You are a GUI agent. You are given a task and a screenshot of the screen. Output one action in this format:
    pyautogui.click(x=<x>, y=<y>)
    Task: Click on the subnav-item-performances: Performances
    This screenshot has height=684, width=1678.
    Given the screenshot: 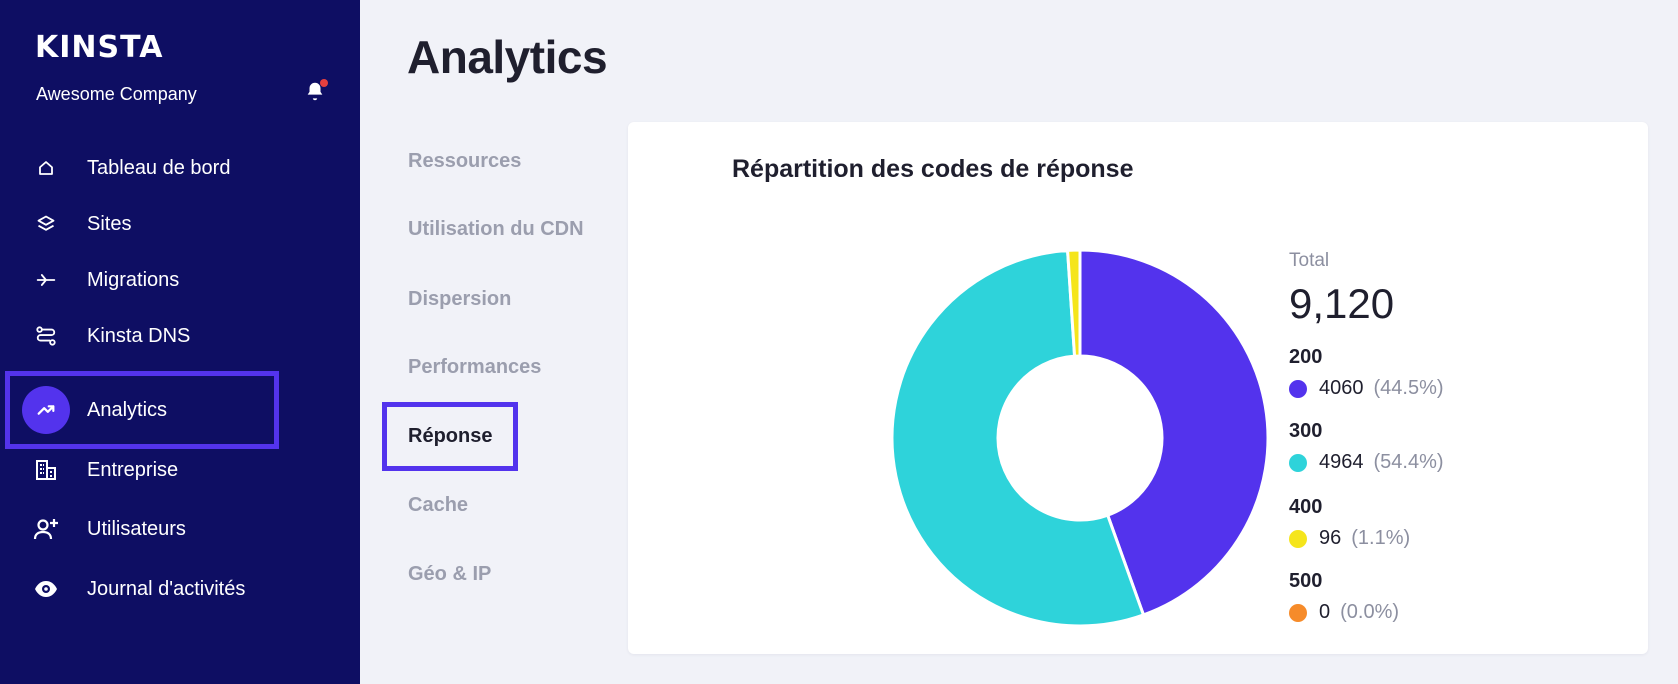 What is the action you would take?
    pyautogui.click(x=475, y=367)
    